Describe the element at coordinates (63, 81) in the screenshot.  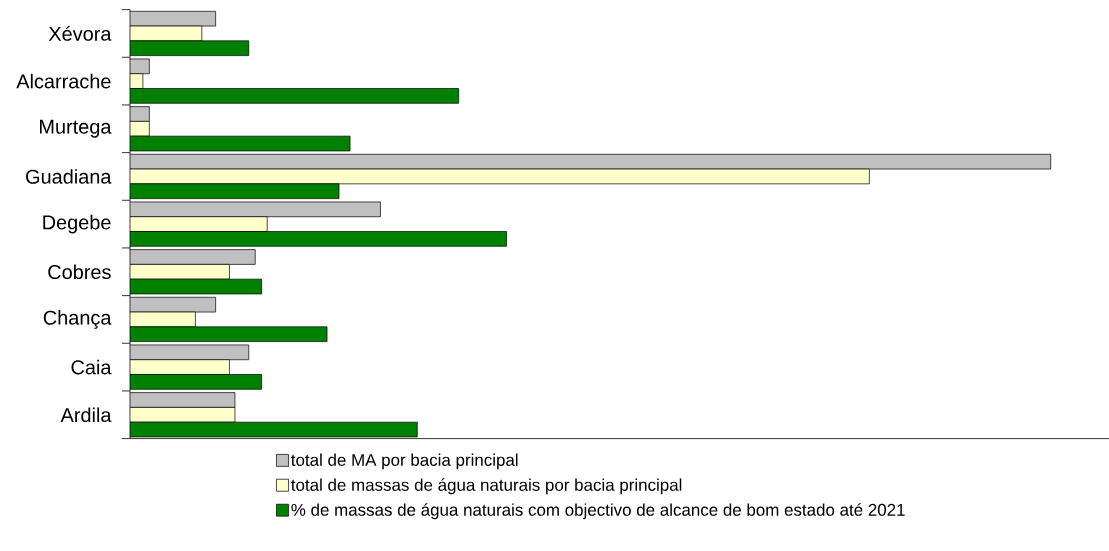
I see `y-tick-label: Alcarrache` at that location.